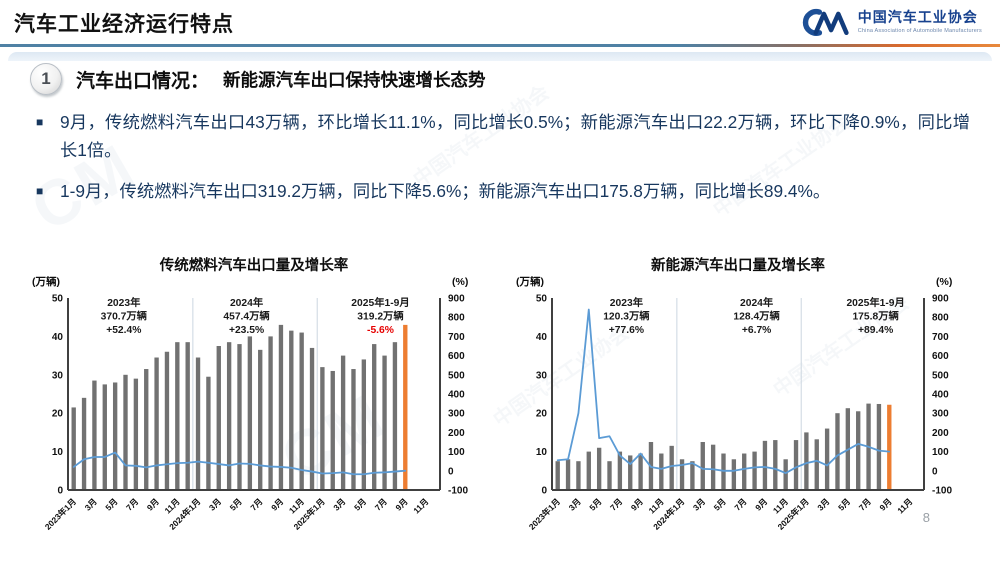 Image resolution: width=1000 pixels, height=562 pixels. What do you see at coordinates (626, 316) in the screenshot?
I see `svg-text: 120.3万辆` at bounding box center [626, 316].